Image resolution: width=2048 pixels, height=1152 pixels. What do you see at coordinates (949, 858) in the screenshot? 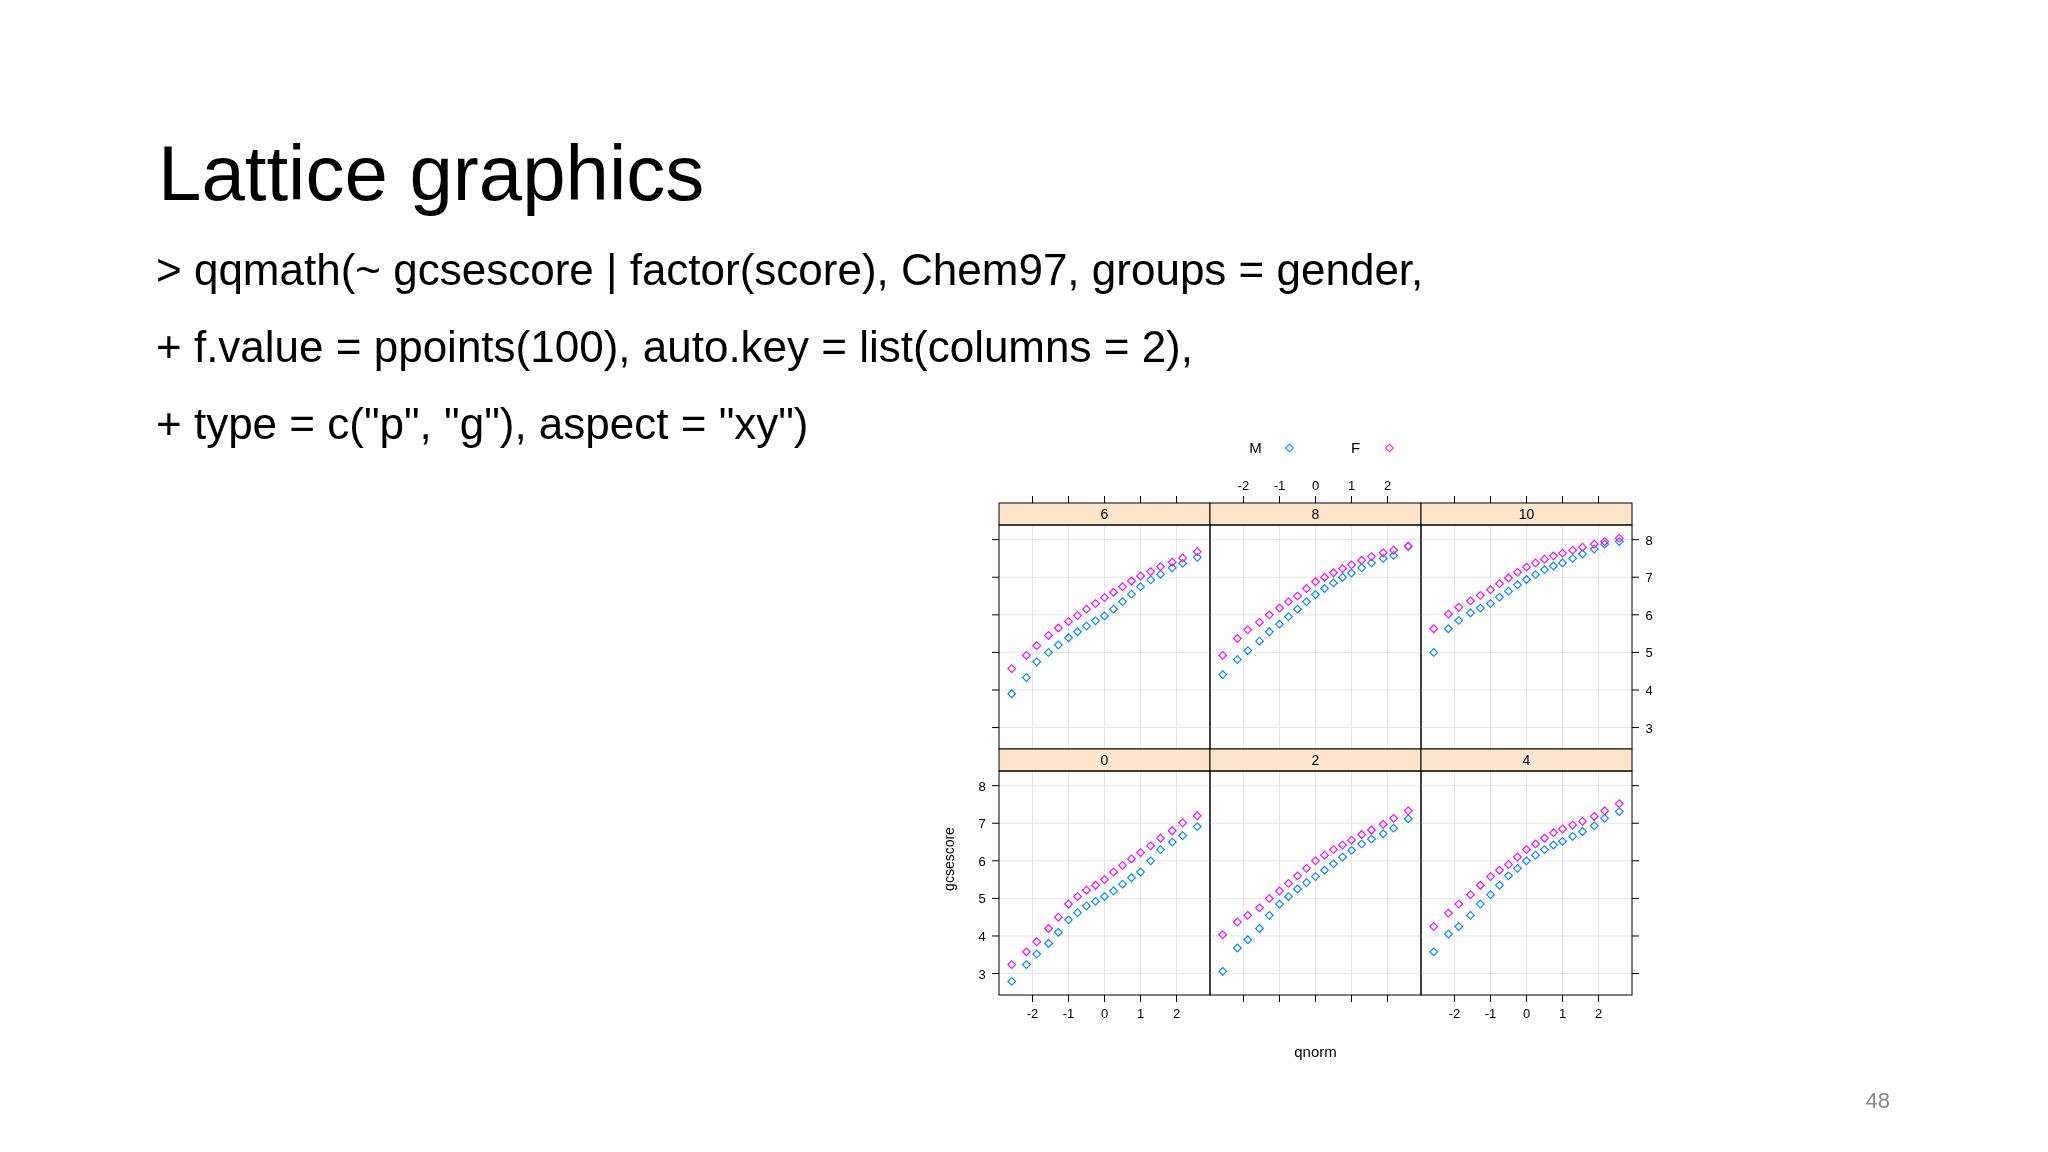
I see `y-axis-title: gcsescore` at bounding box center [949, 858].